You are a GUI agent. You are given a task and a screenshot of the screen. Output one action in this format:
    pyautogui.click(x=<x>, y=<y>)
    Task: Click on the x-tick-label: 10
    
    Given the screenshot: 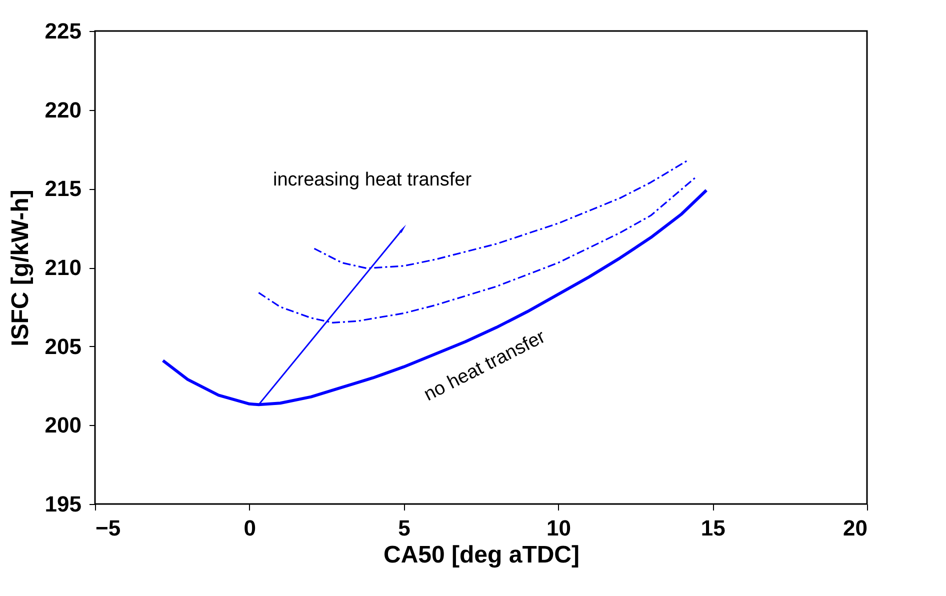 What is the action you would take?
    pyautogui.click(x=558, y=528)
    